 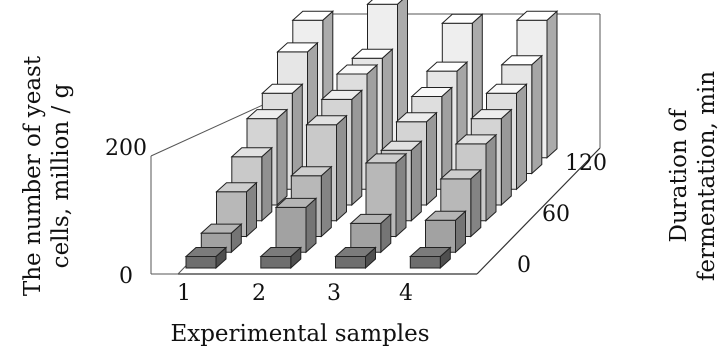 What do you see at coordinates (524, 265) in the screenshot?
I see `depth-tick-label-0: 0` at bounding box center [524, 265].